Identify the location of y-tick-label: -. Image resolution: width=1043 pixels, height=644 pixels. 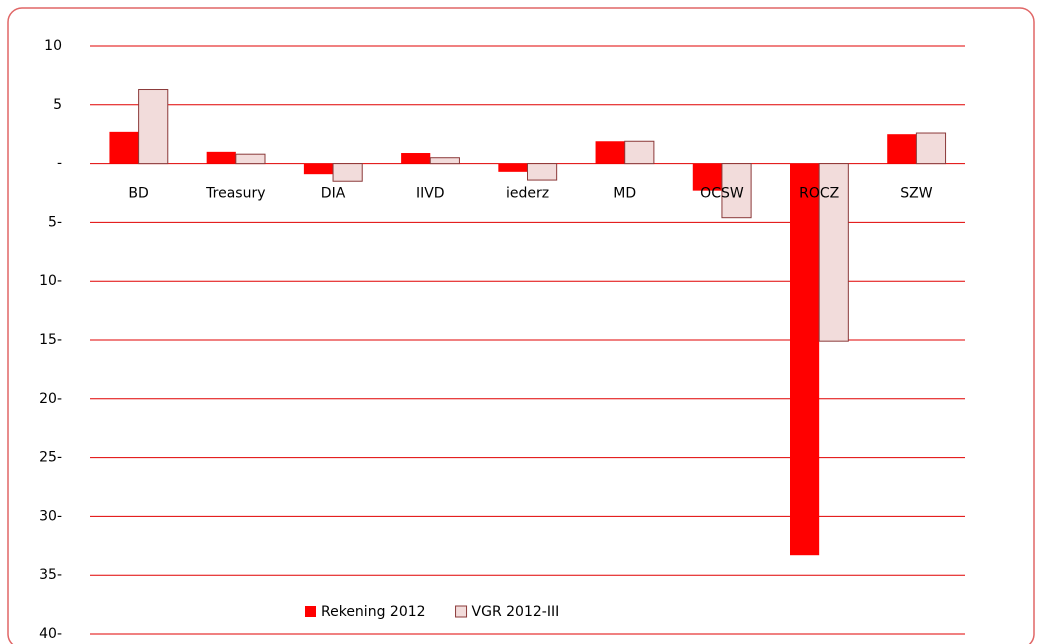
(59, 164).